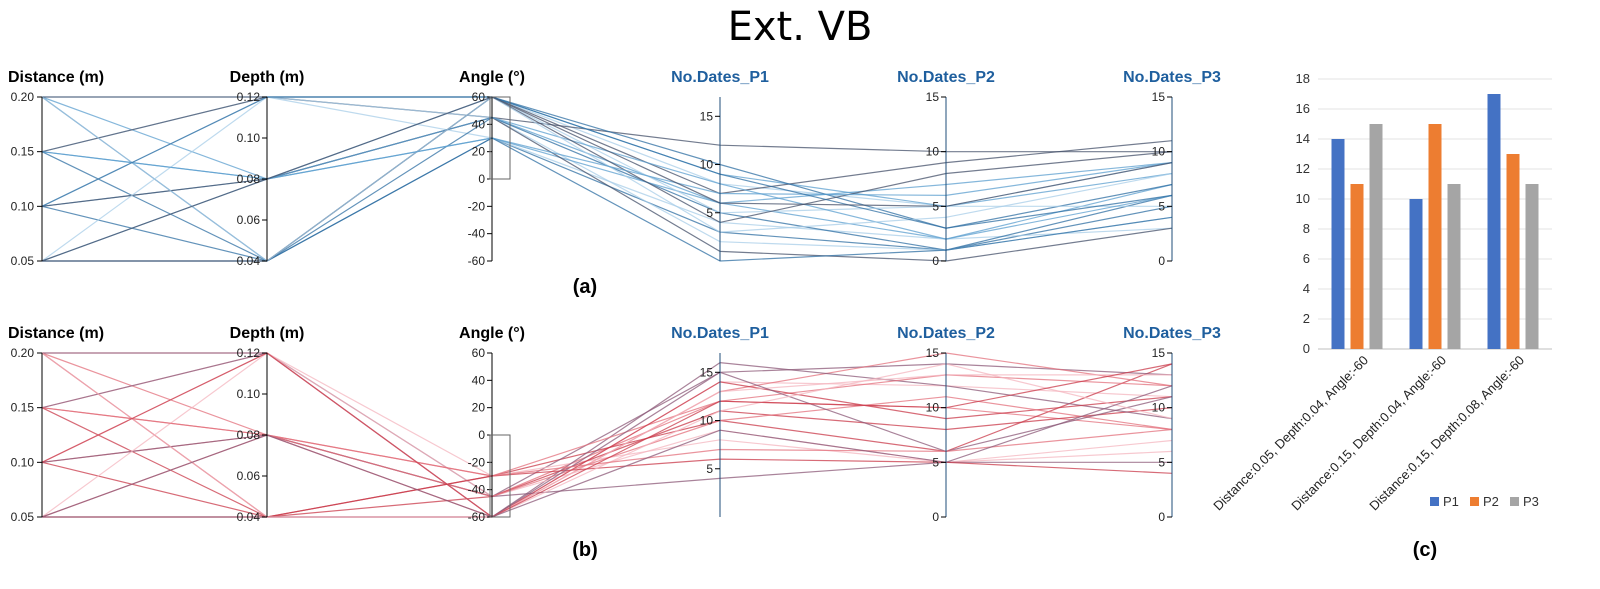  I want to click on tick-label: 0.05, so click(23, 261).